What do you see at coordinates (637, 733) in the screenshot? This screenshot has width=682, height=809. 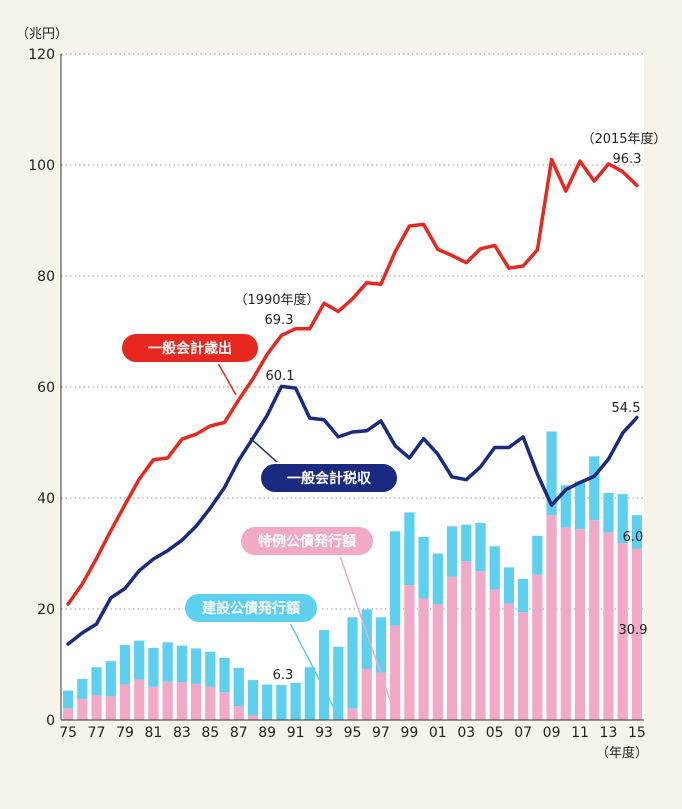 I see `x-tick-label: 15` at bounding box center [637, 733].